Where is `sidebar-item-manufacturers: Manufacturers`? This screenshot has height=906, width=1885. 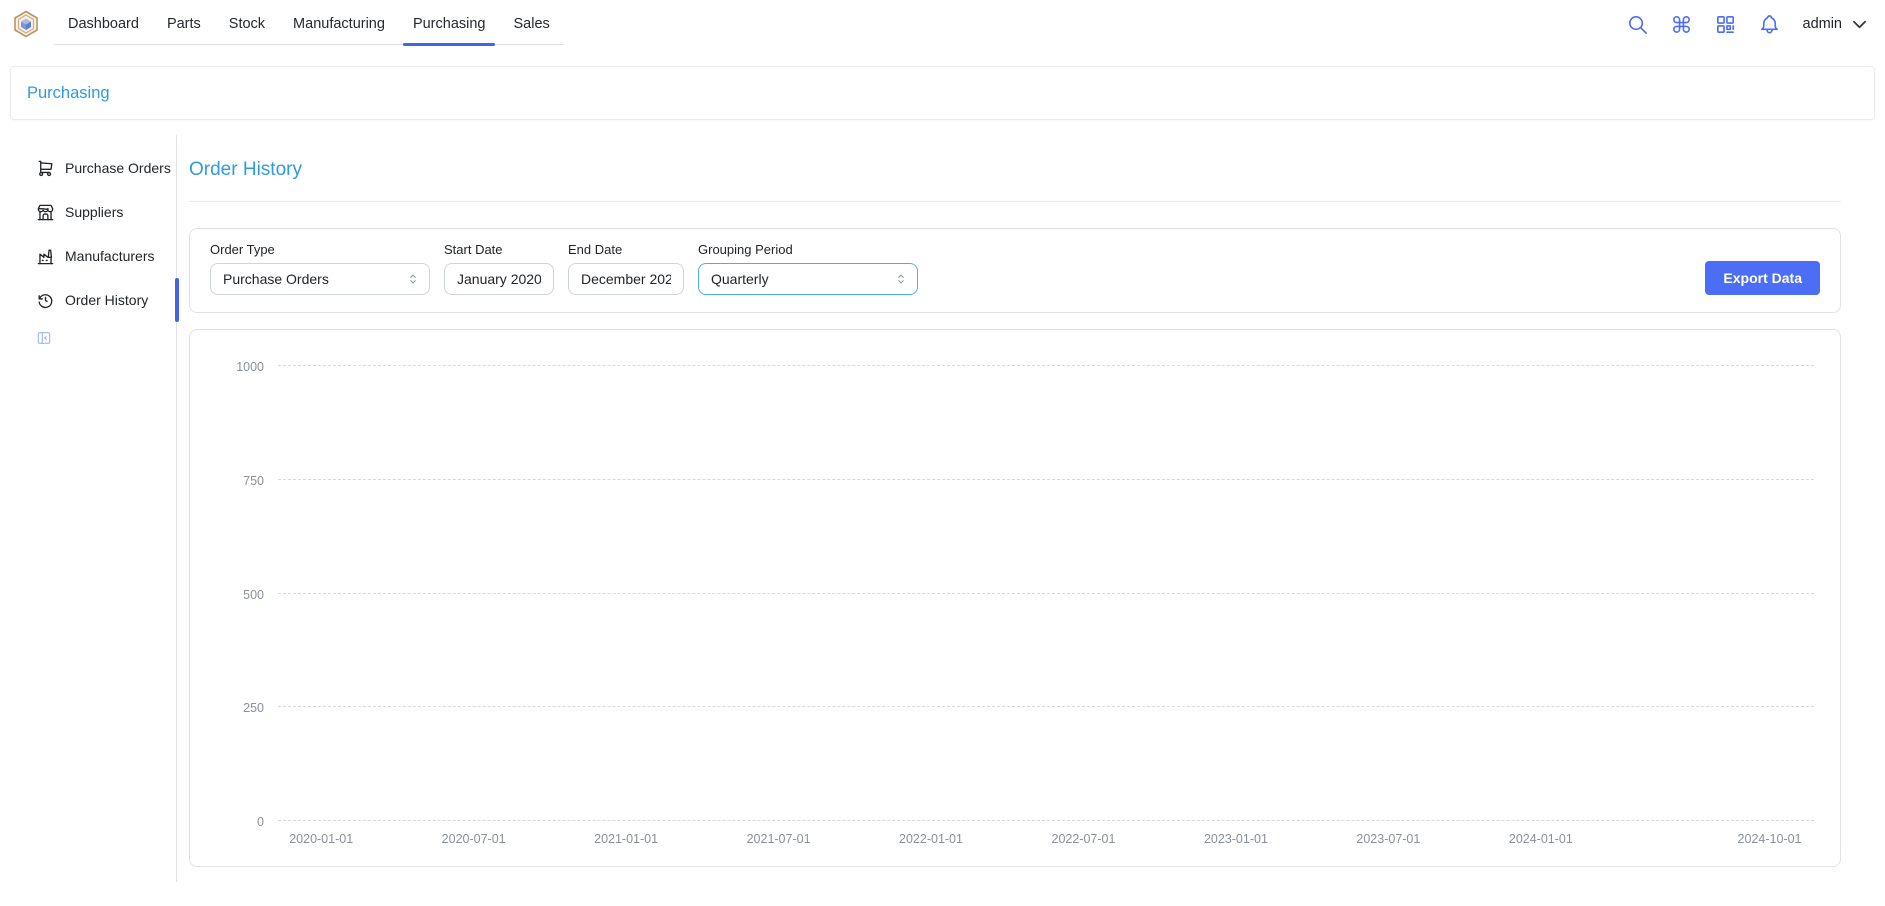 sidebar-item-manufacturers: Manufacturers is located at coordinates (88, 256).